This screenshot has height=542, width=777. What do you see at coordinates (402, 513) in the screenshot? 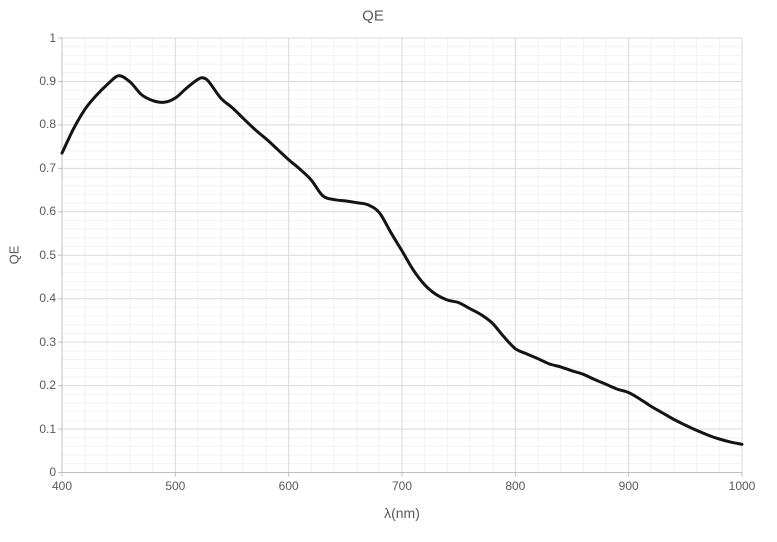
I see `x-axis-title: λ(nm)` at bounding box center [402, 513].